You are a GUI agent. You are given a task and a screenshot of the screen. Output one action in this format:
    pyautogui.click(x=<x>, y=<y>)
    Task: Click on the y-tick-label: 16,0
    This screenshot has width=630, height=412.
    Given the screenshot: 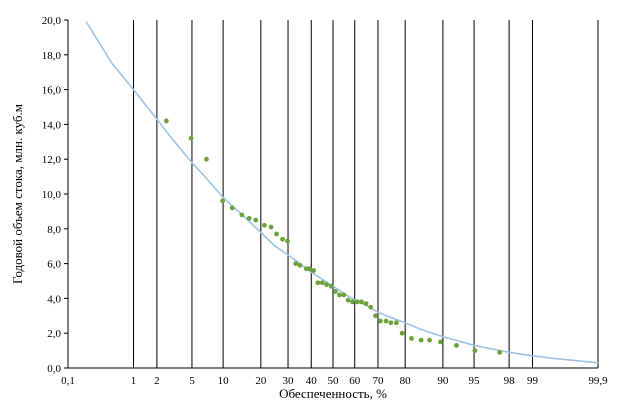 What is the action you would take?
    pyautogui.click(x=52, y=91)
    